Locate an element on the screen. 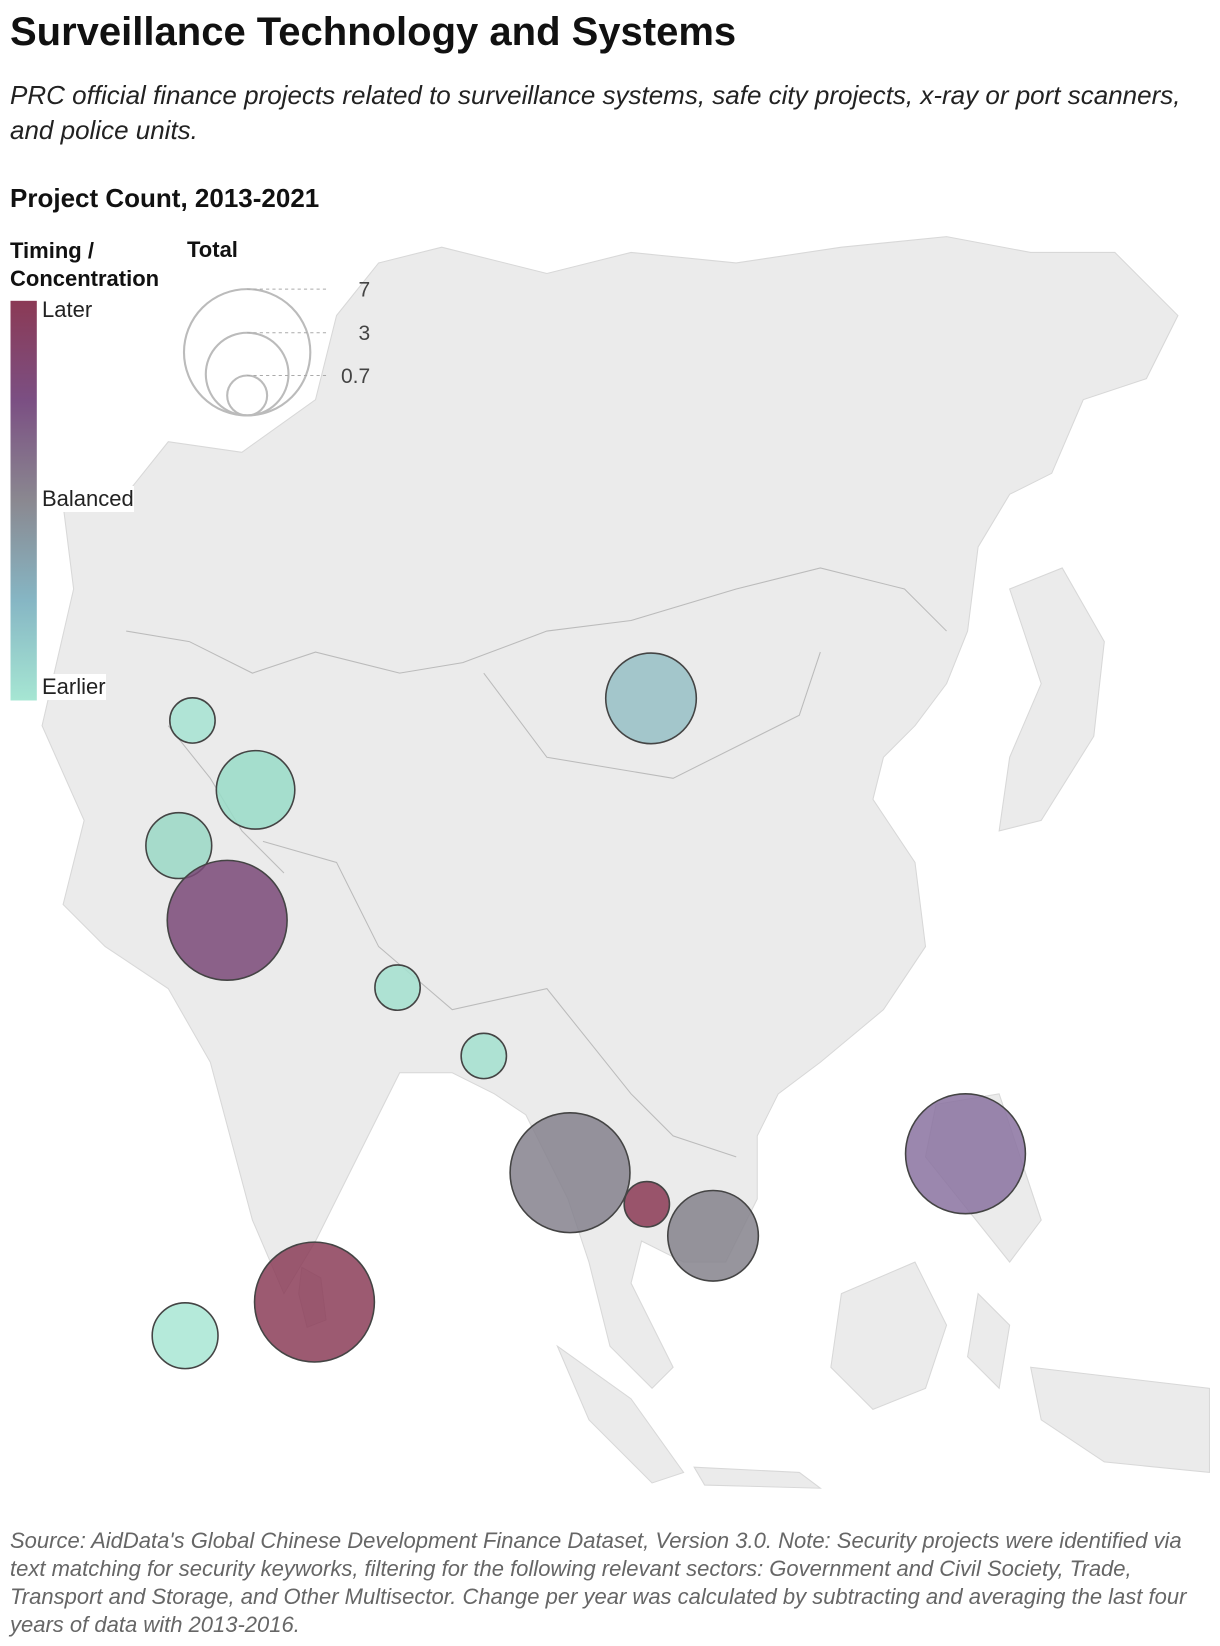  title: Surveillance Technology and Systems is located at coordinates (373, 32).